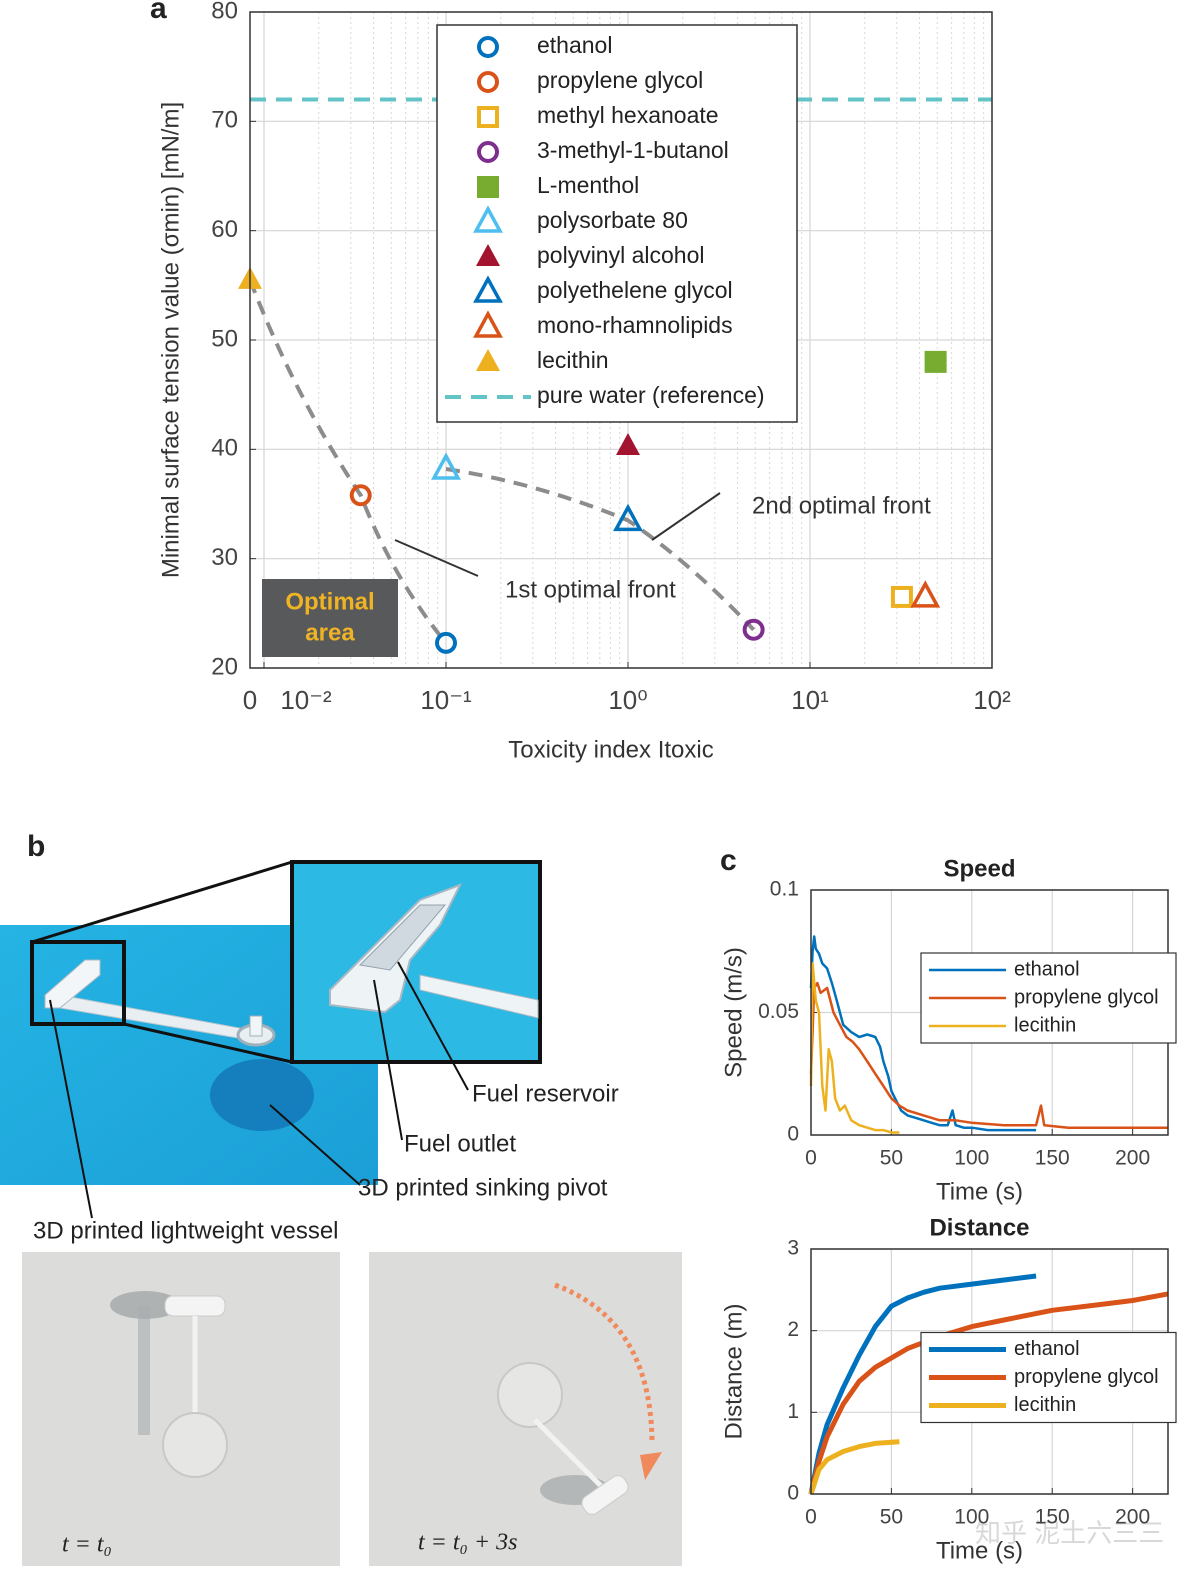 Image resolution: width=1200 pixels, height=1596 pixels. I want to click on x-tick-label: 50, so click(891, 1517).